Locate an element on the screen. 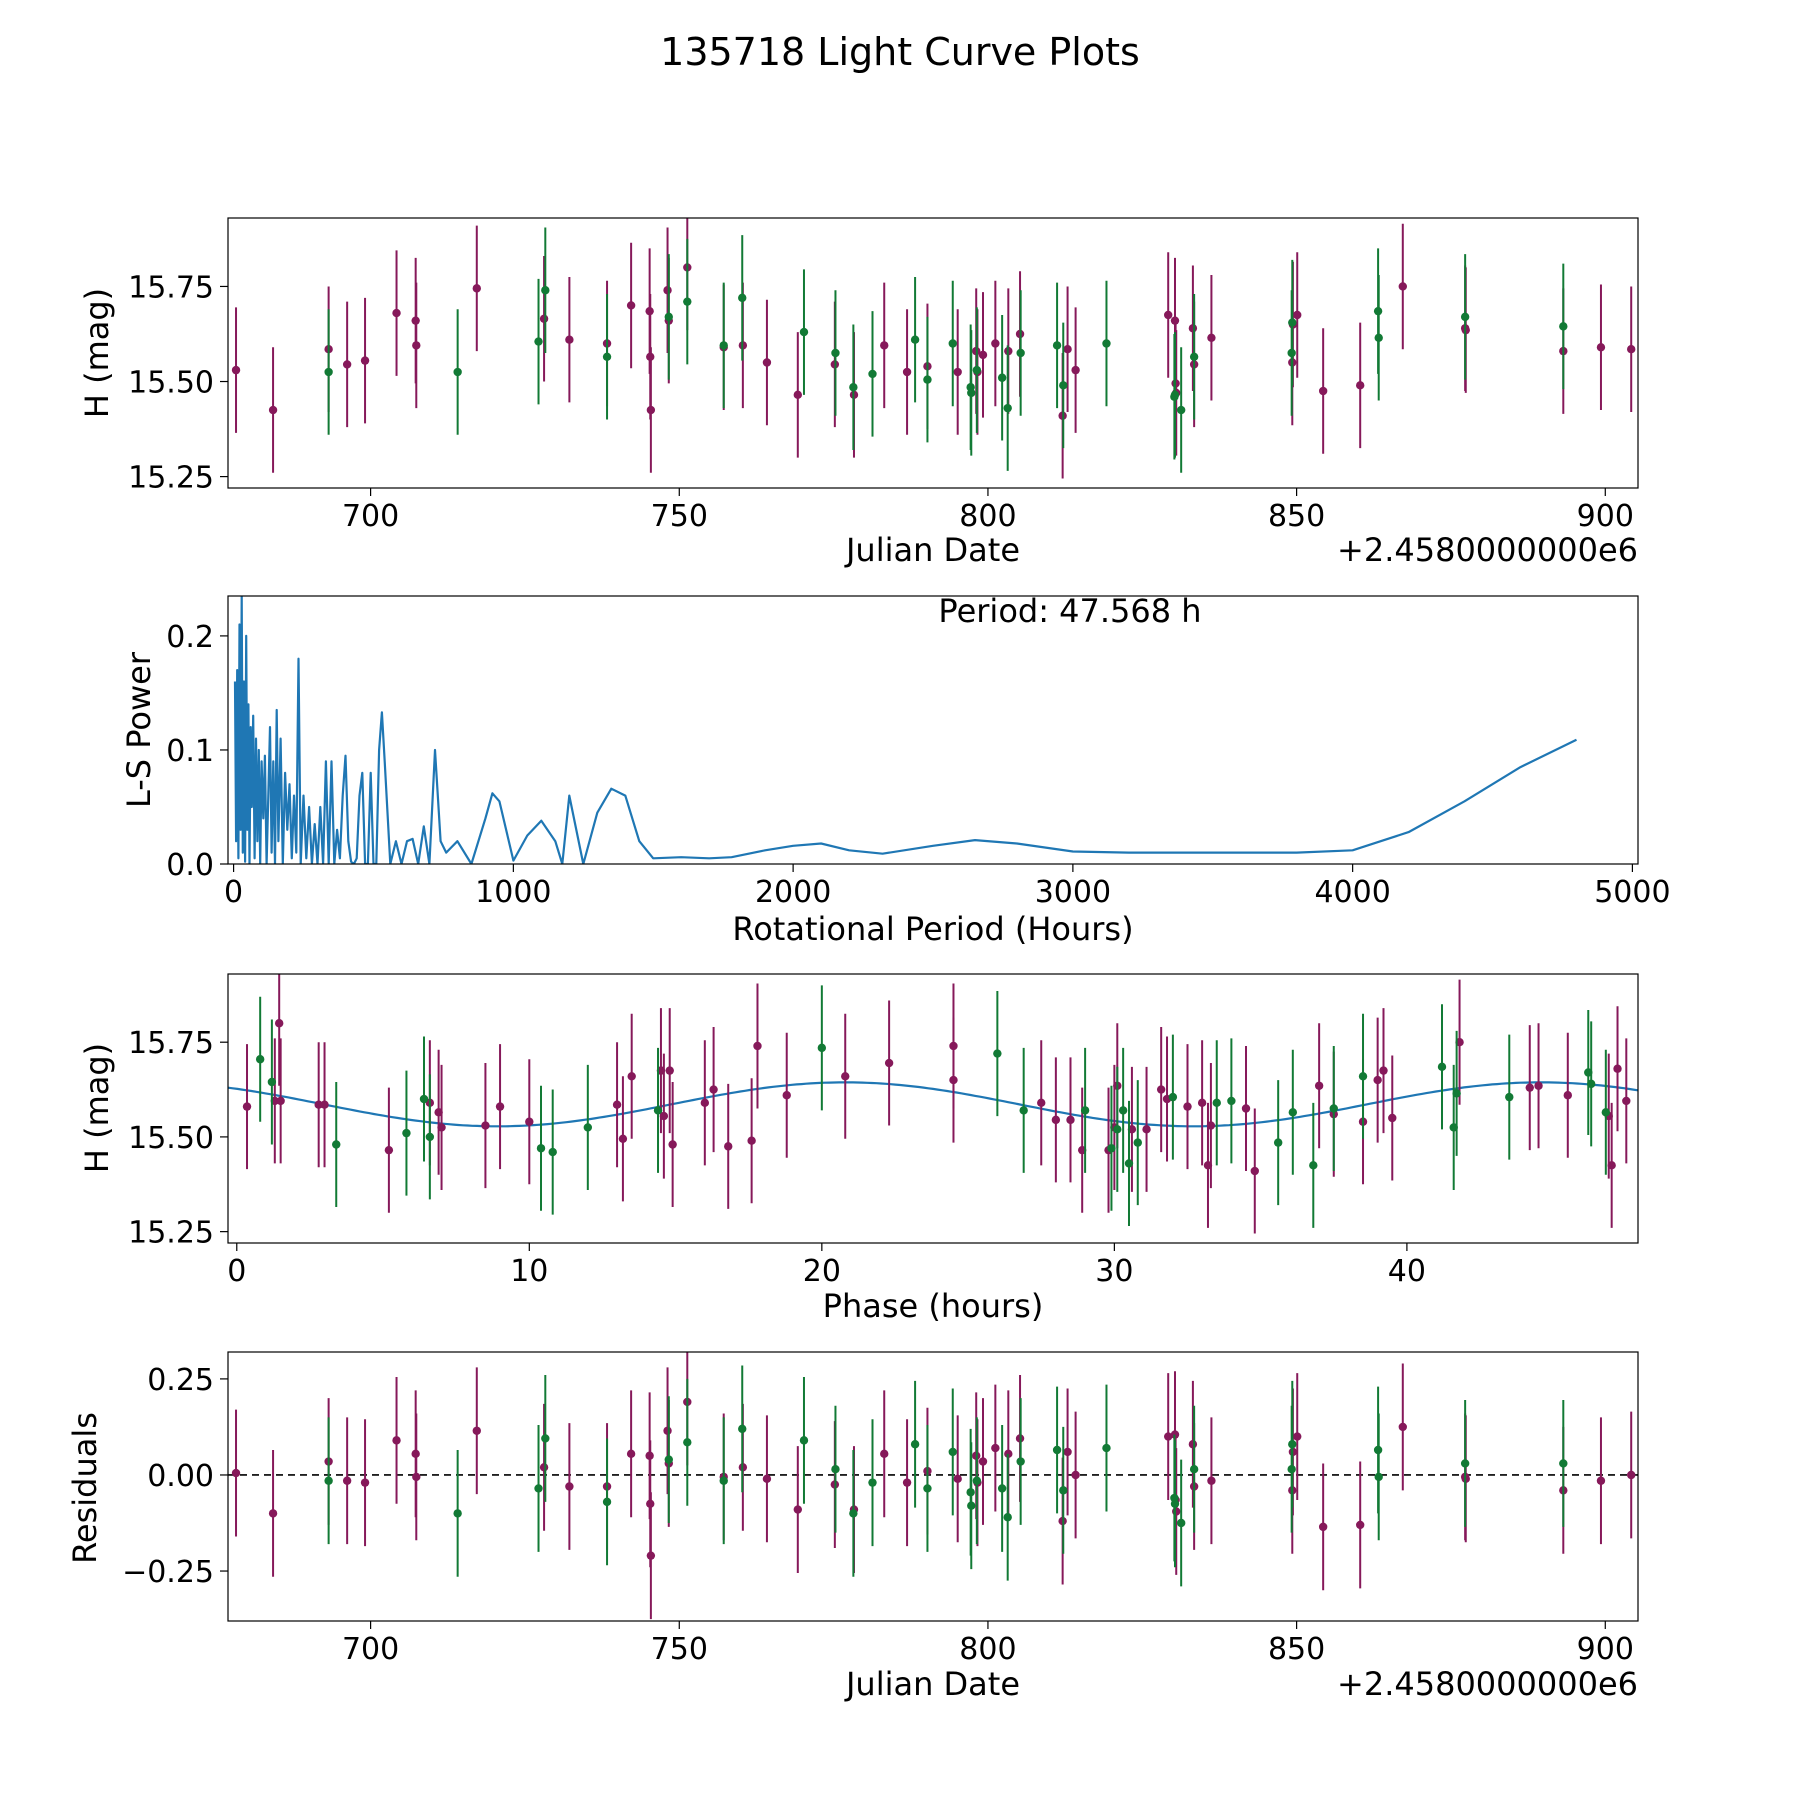 This screenshot has width=1800, height=1800. lightcurve-series-b-group is located at coordinates (946, 350).